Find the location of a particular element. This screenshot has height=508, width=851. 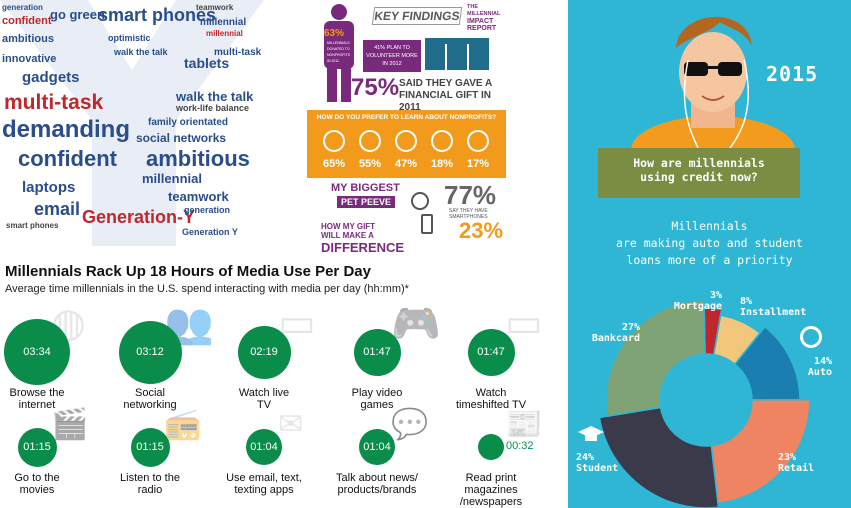

installment-label: 8% Installment is located at coordinates (773, 307).